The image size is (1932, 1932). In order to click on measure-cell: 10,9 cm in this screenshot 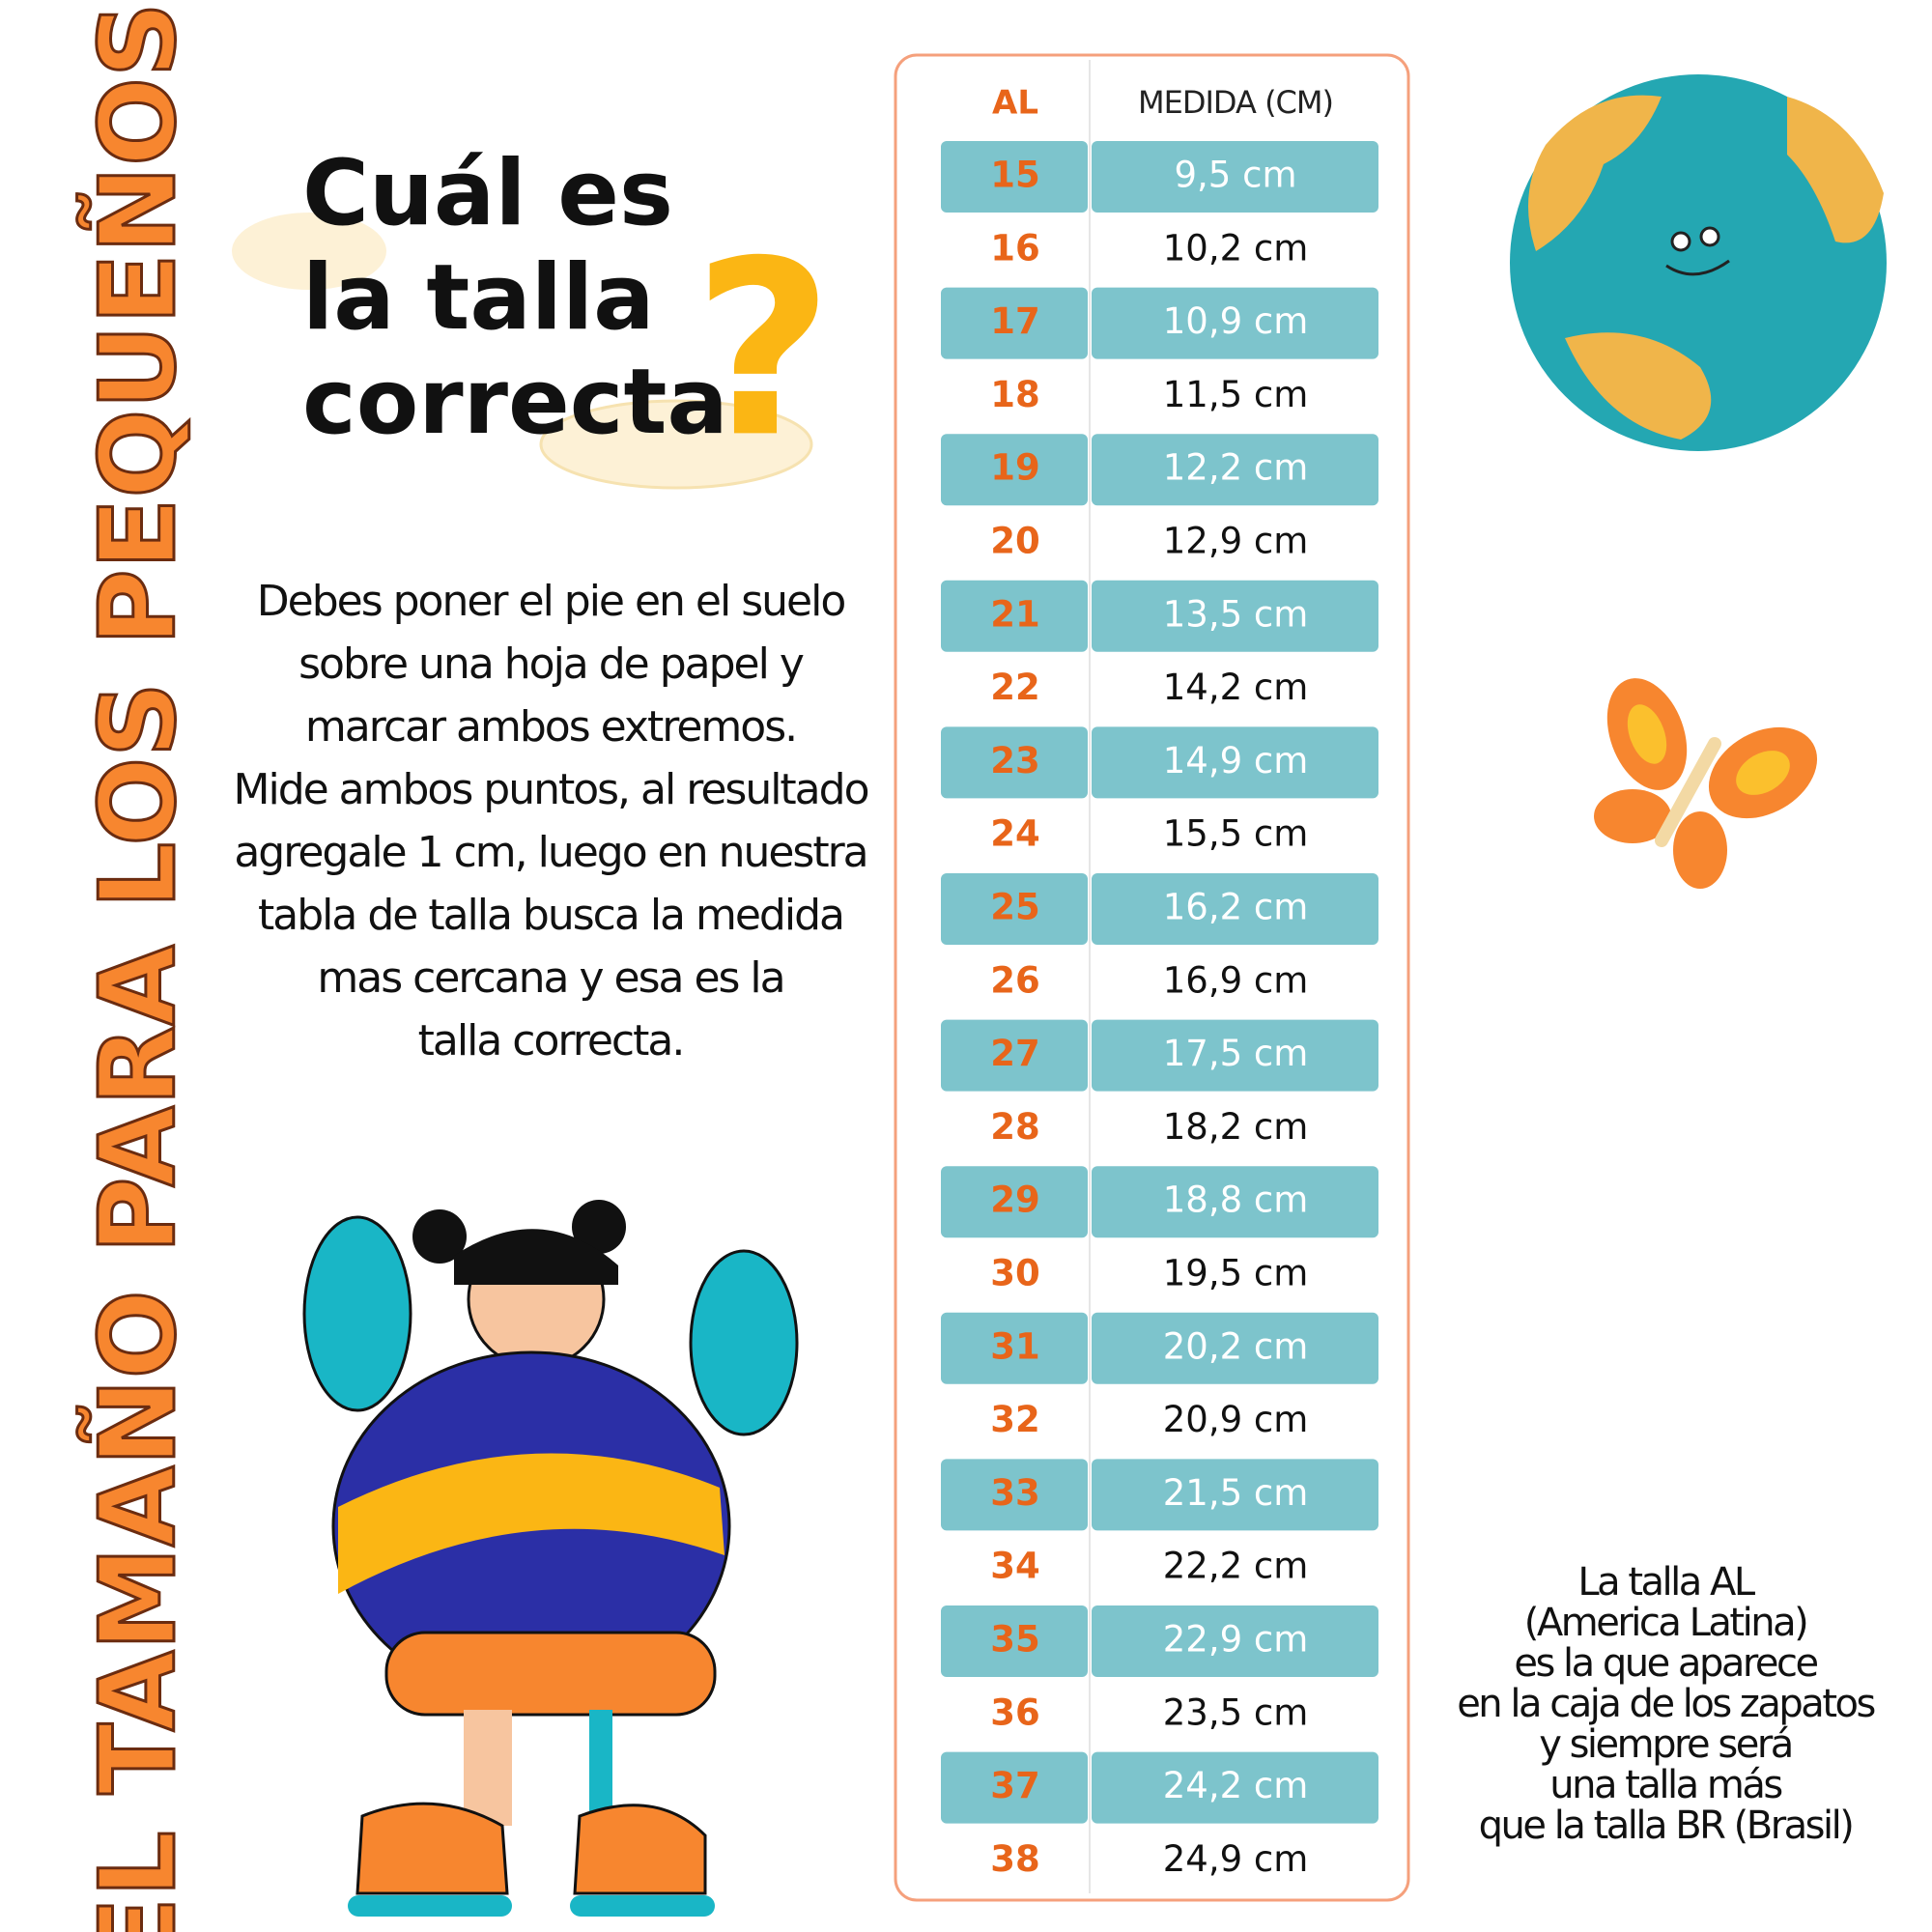, I will do `click(1236, 321)`.